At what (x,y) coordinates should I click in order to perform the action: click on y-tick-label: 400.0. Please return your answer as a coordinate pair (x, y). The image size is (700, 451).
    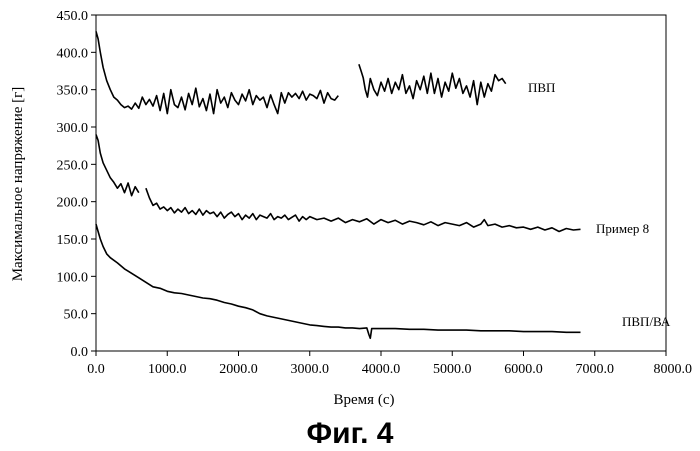
    Looking at the image, I should click on (73, 53).